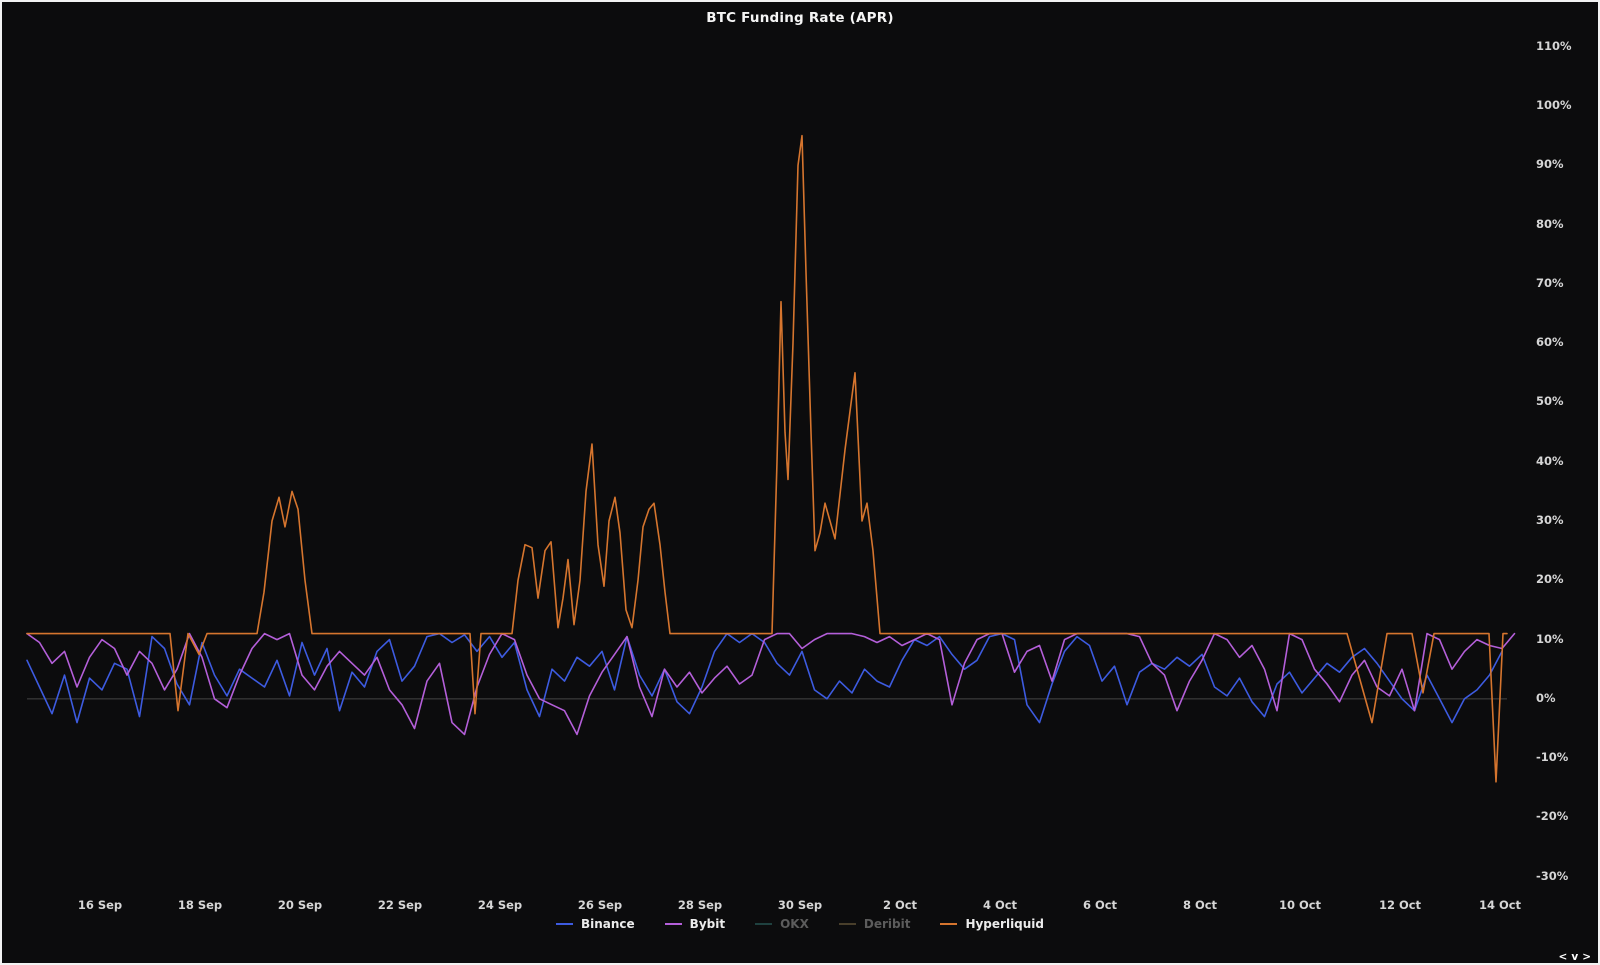 This screenshot has width=1600, height=965. I want to click on y-axis-tick-label: 0%, so click(1546, 697).